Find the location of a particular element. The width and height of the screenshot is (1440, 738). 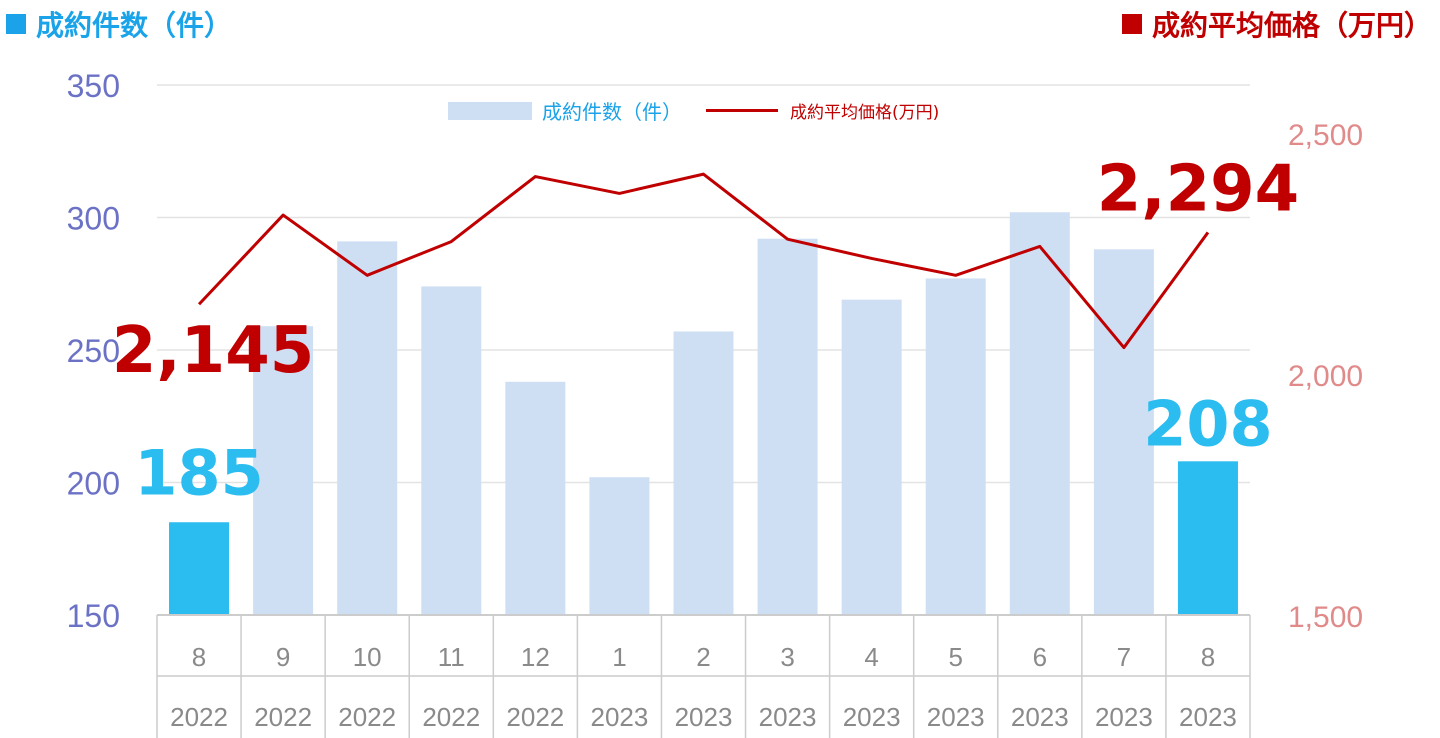

legend-line-label: 成約平均価格(万円) is located at coordinates (865, 113).